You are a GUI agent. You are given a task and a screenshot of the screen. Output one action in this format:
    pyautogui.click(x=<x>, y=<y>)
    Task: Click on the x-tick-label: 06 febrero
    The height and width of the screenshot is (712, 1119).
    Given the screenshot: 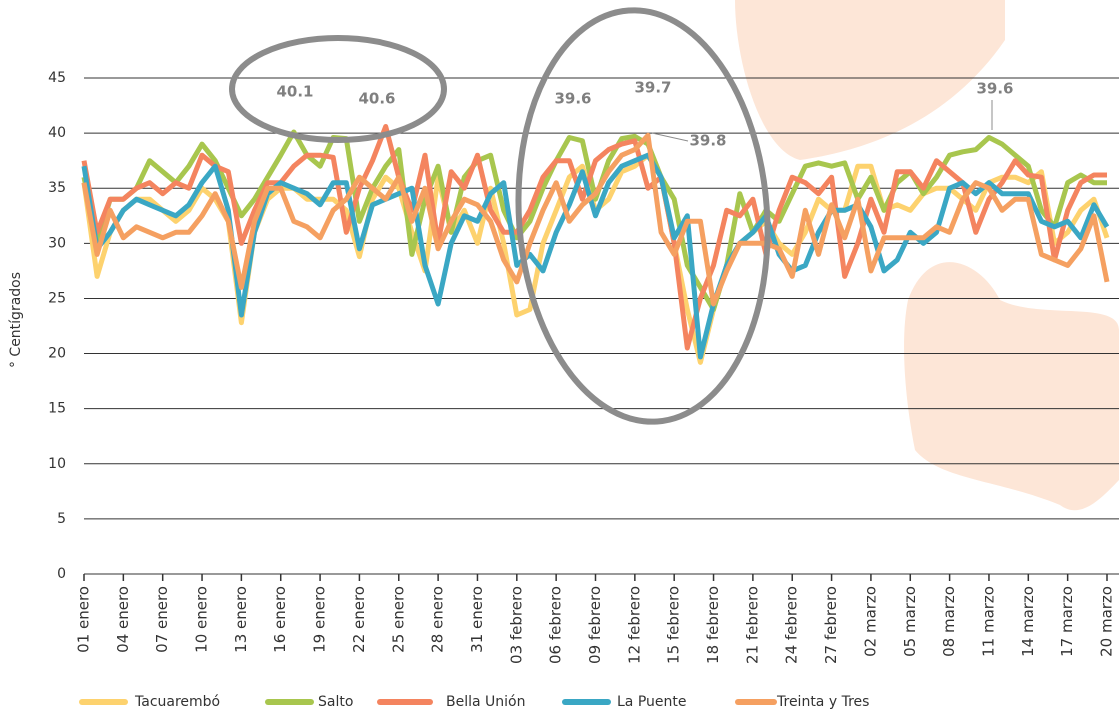 What is the action you would take?
    pyautogui.click(x=556, y=625)
    